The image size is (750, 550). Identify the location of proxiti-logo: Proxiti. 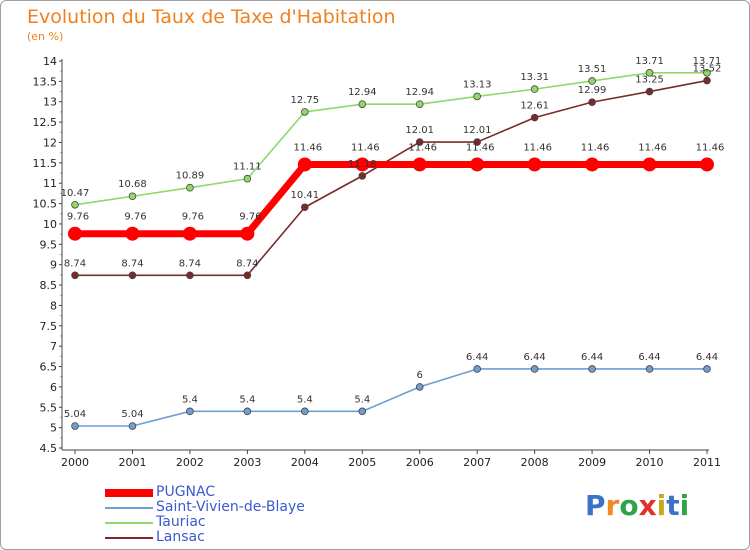
(637, 505).